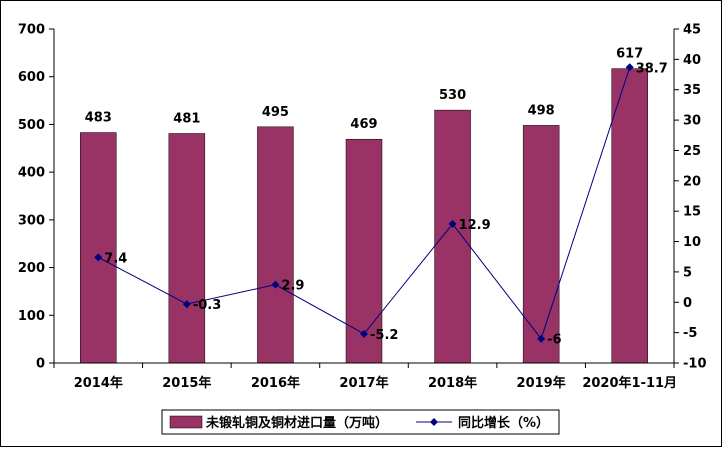 This screenshot has height=452, width=722. What do you see at coordinates (687, 303) in the screenshot?
I see `right-axis-tick-label: 0` at bounding box center [687, 303].